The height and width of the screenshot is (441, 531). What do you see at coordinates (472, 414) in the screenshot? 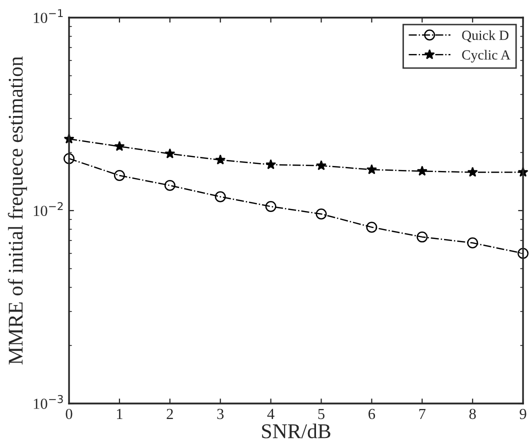
I see `x-tick-label: 8` at bounding box center [472, 414].